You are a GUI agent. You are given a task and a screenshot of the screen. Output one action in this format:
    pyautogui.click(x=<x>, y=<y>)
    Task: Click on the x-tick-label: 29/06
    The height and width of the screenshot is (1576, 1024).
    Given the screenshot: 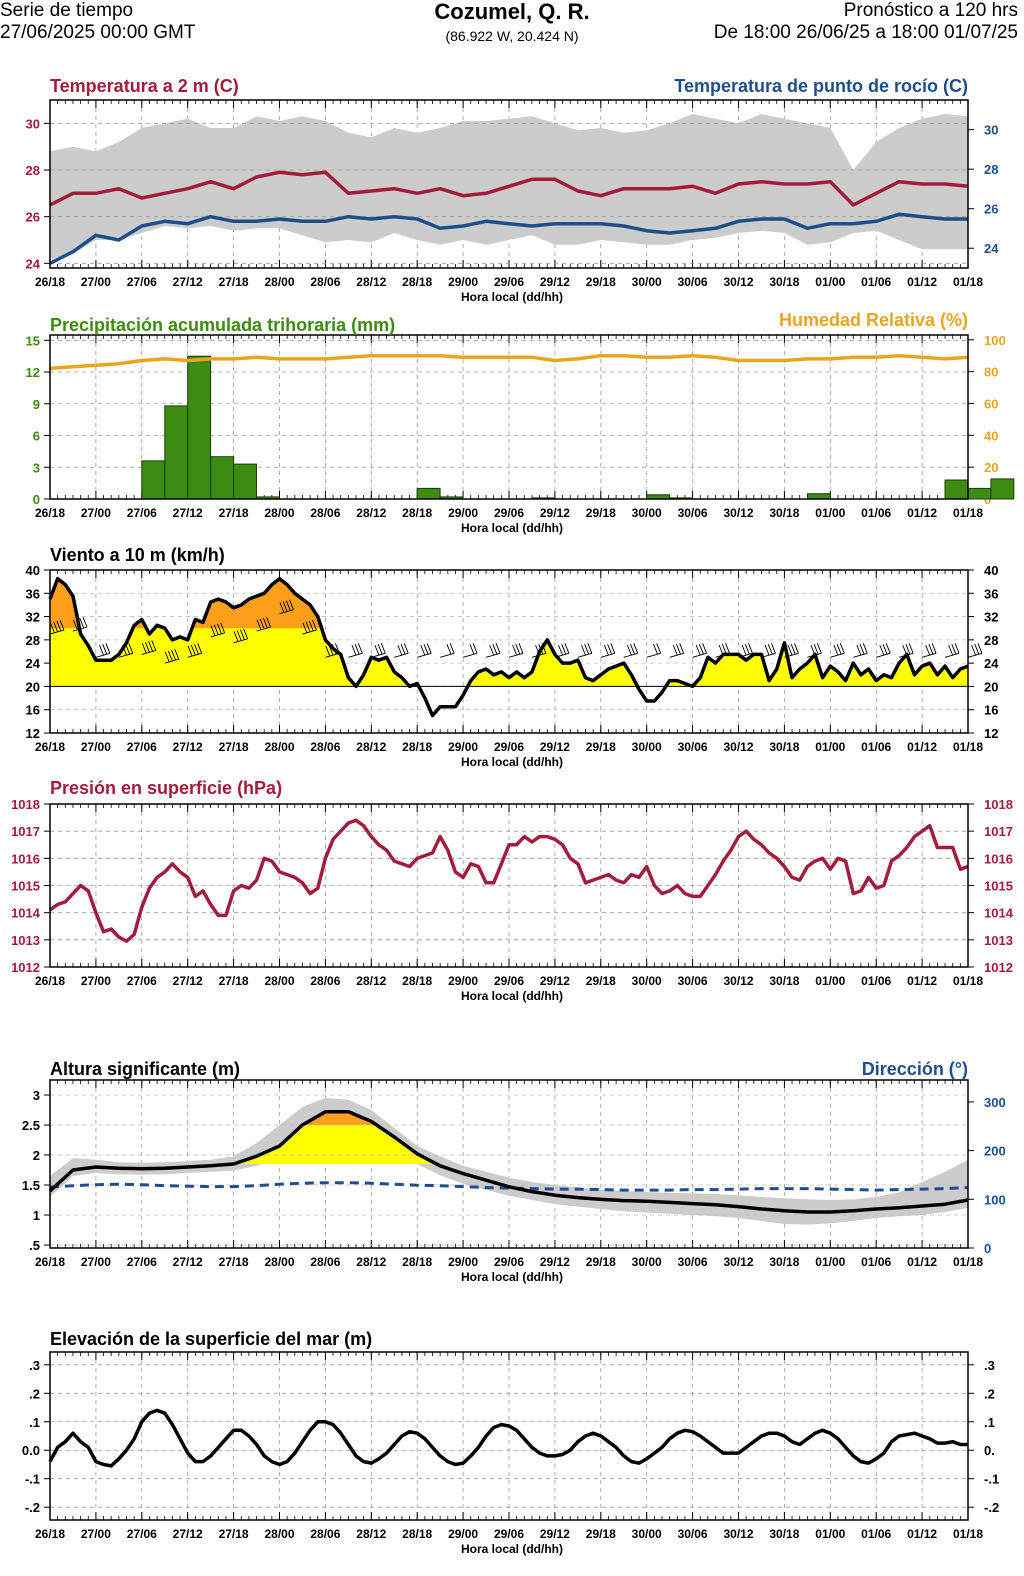 What is the action you would take?
    pyautogui.click(x=509, y=282)
    